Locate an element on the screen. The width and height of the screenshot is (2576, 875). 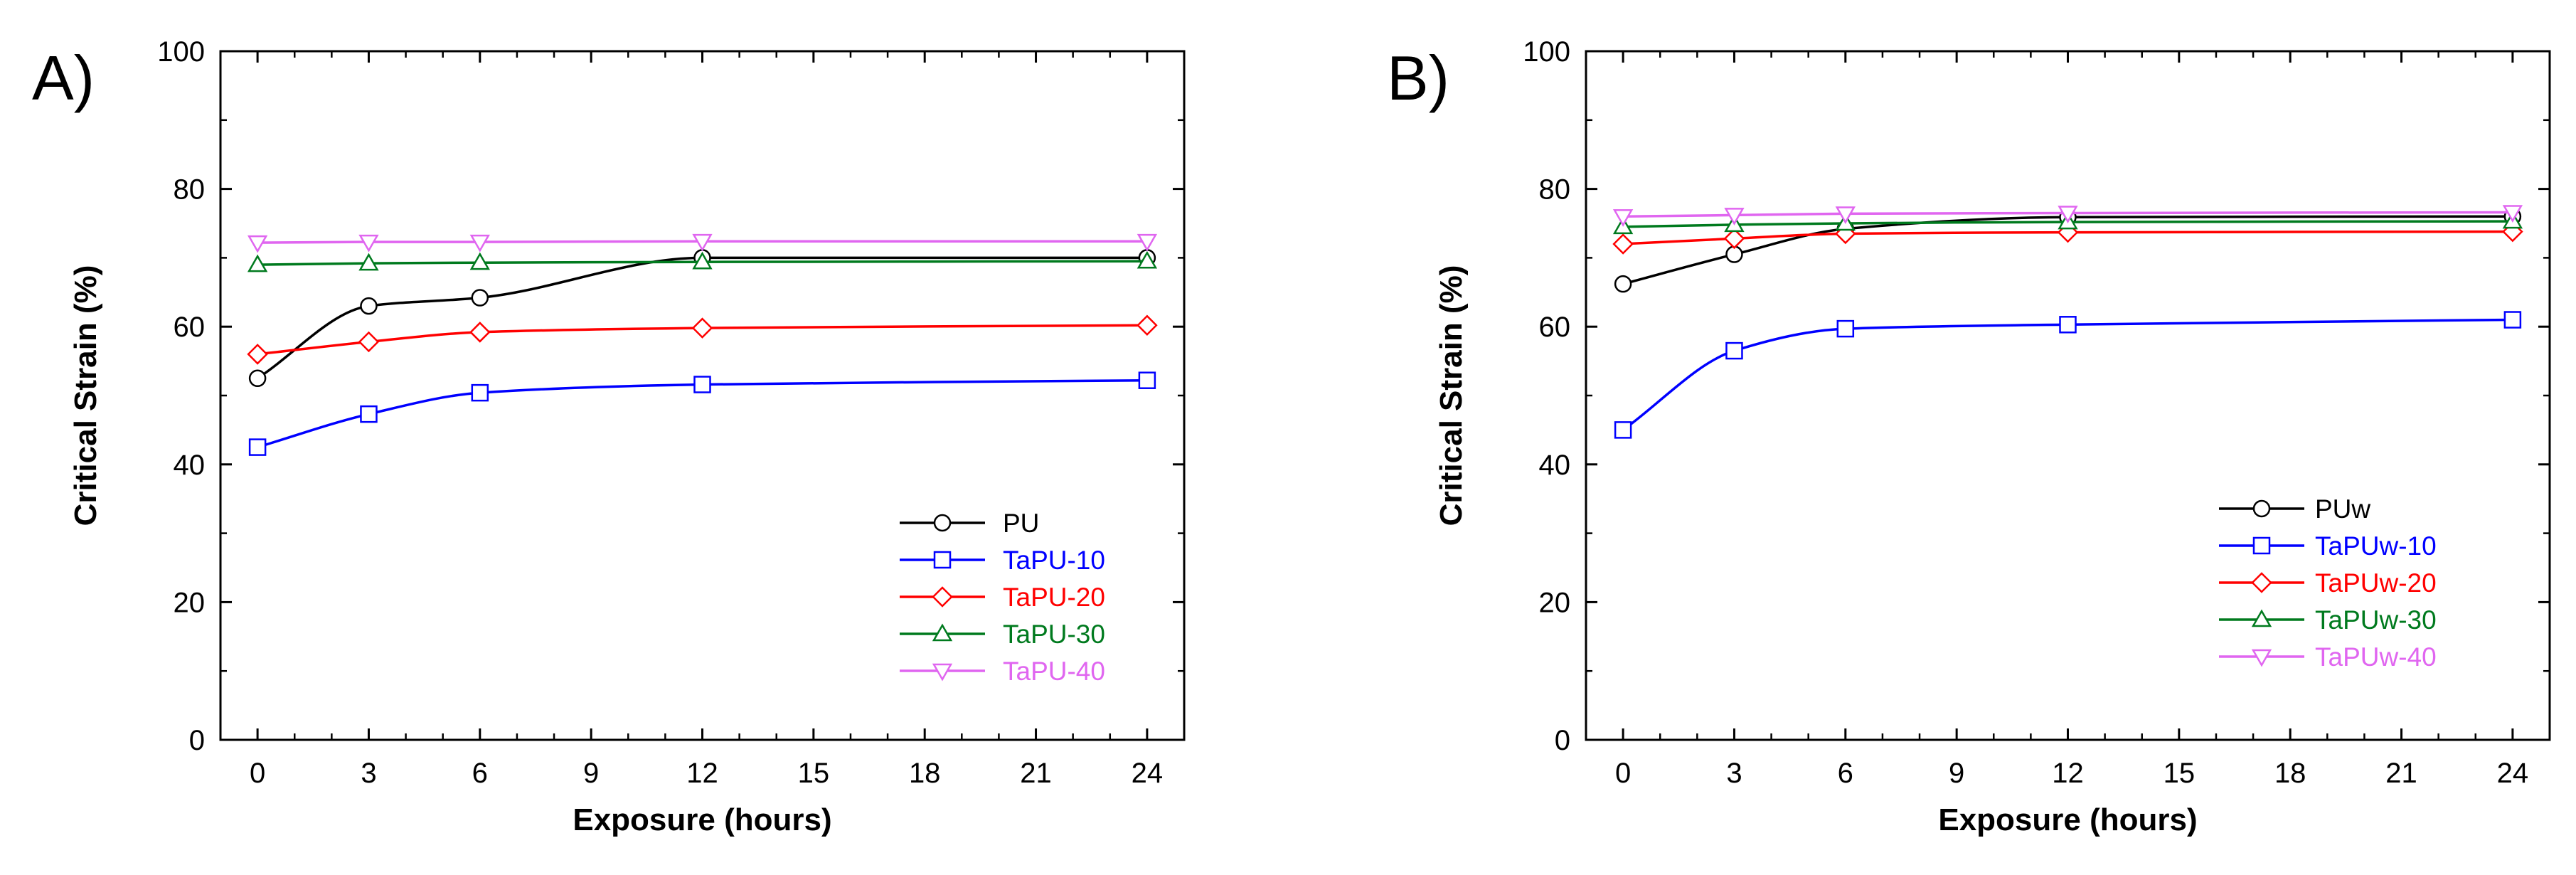
legend-label: TaPU-40 is located at coordinates (1054, 671).